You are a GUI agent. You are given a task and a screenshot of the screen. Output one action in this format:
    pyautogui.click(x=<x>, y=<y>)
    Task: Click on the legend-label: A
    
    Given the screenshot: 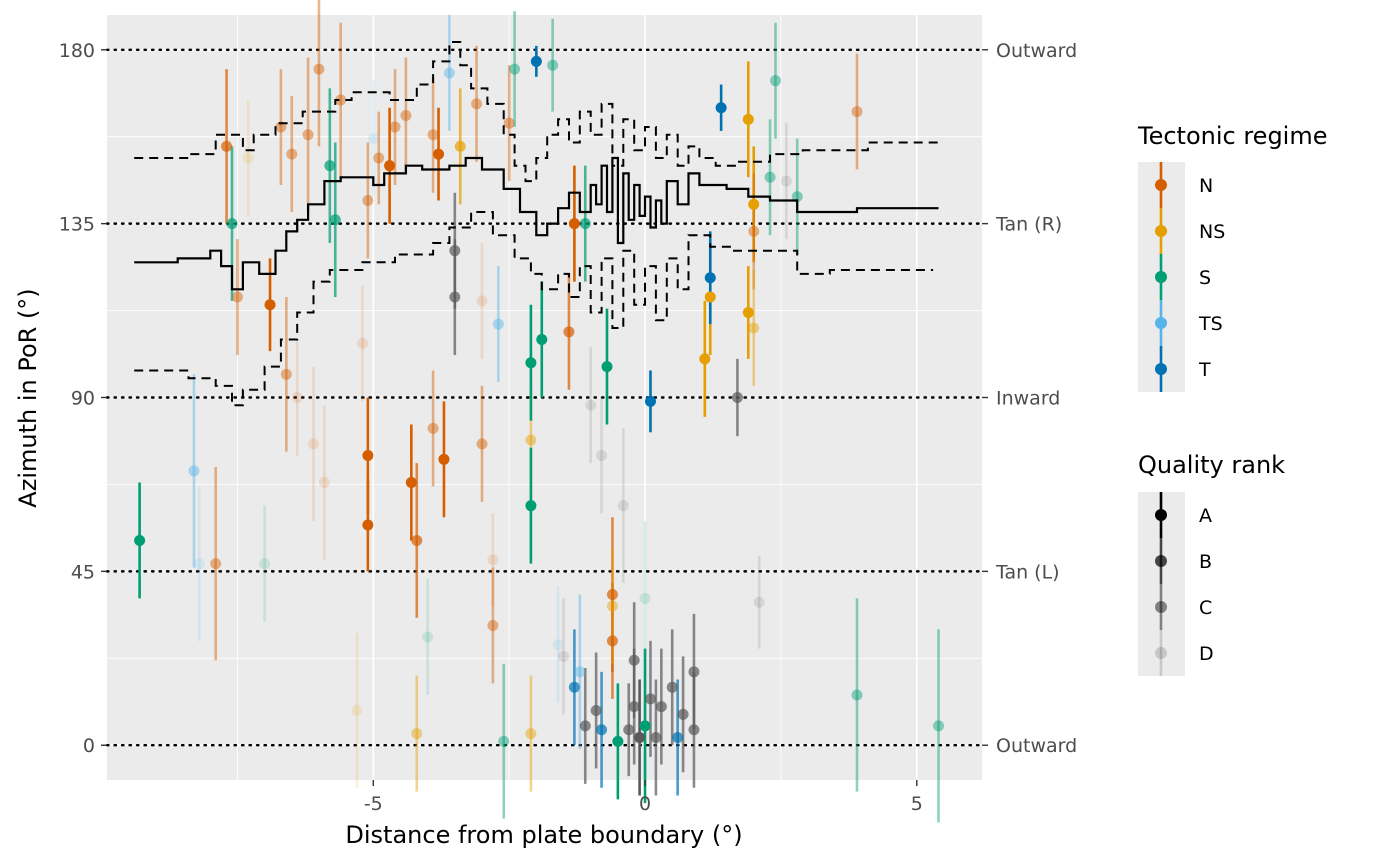 What is the action you would take?
    pyautogui.click(x=1205, y=516)
    